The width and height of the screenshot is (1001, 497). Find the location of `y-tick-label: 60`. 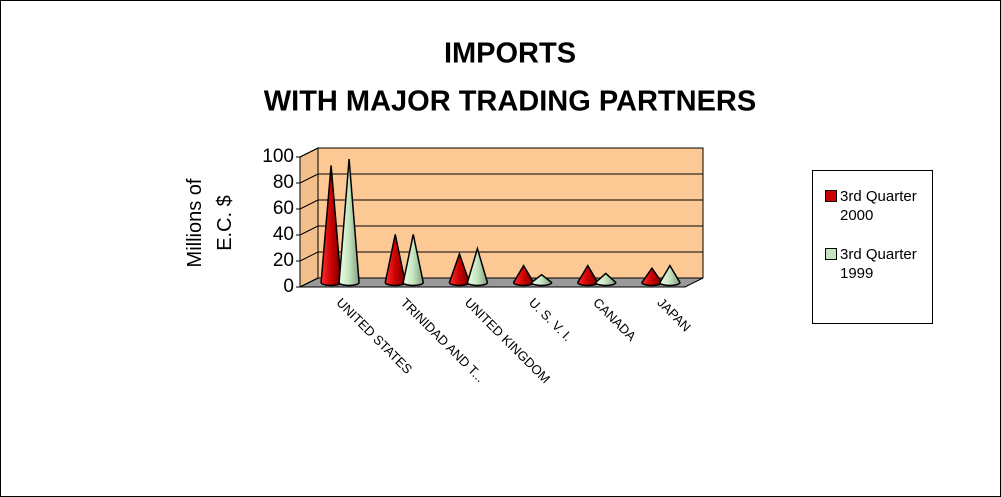

y-tick-label: 60 is located at coordinates (283, 208).